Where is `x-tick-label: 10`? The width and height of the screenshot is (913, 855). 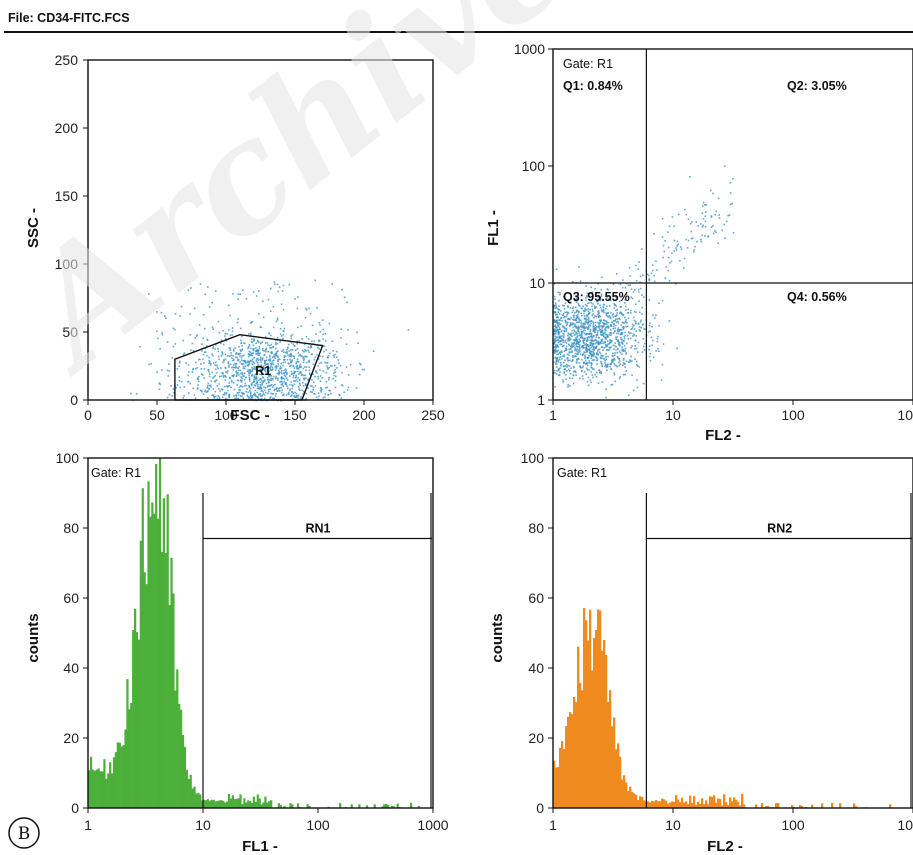 x-tick-label: 10 is located at coordinates (673, 825).